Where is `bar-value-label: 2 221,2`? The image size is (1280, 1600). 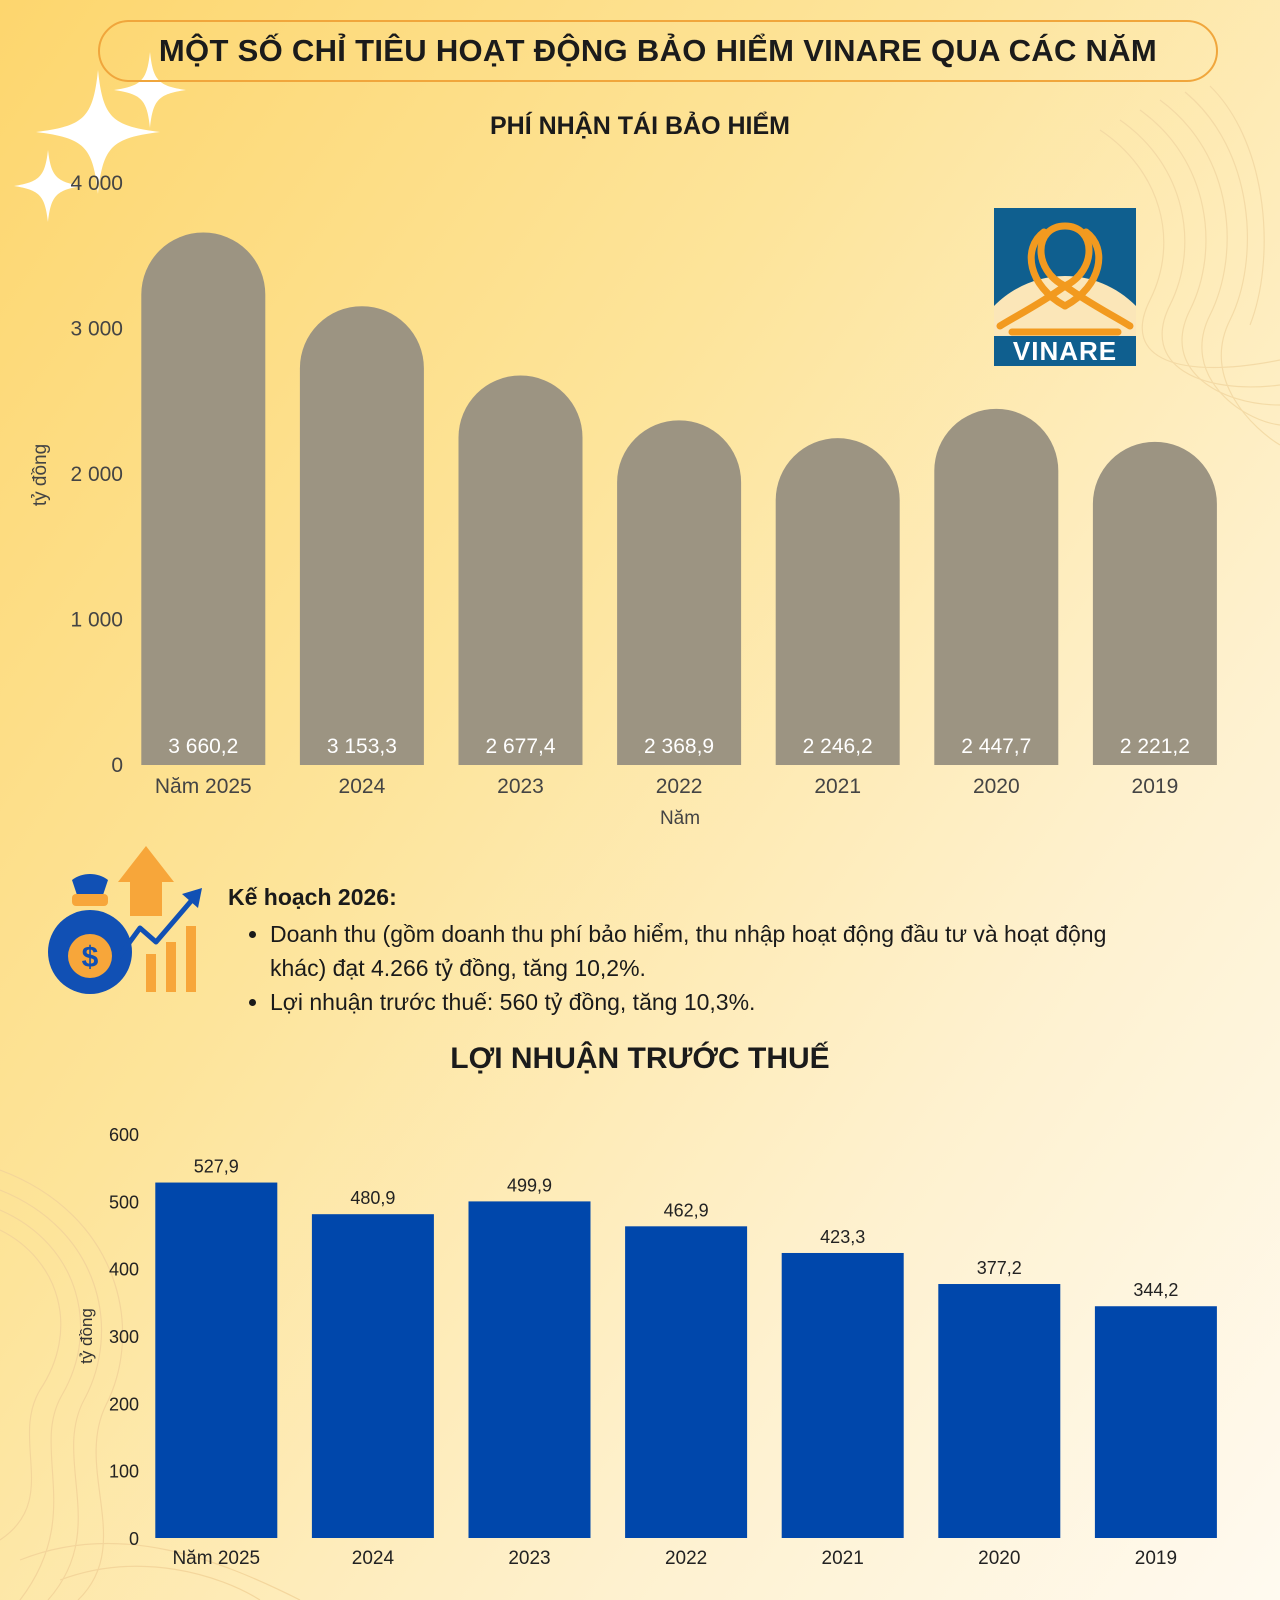
bar-value-label: 2 221,2 is located at coordinates (1155, 746).